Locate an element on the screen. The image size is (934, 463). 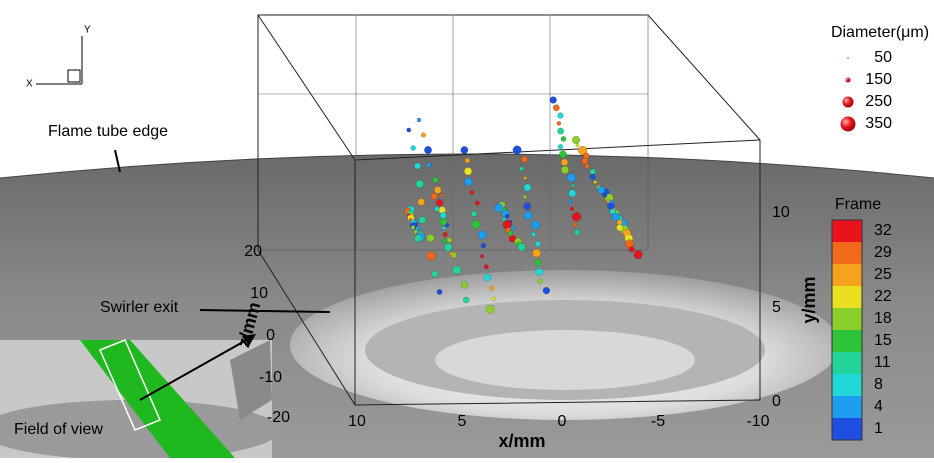
leaders is located at coordinates (222, 275).